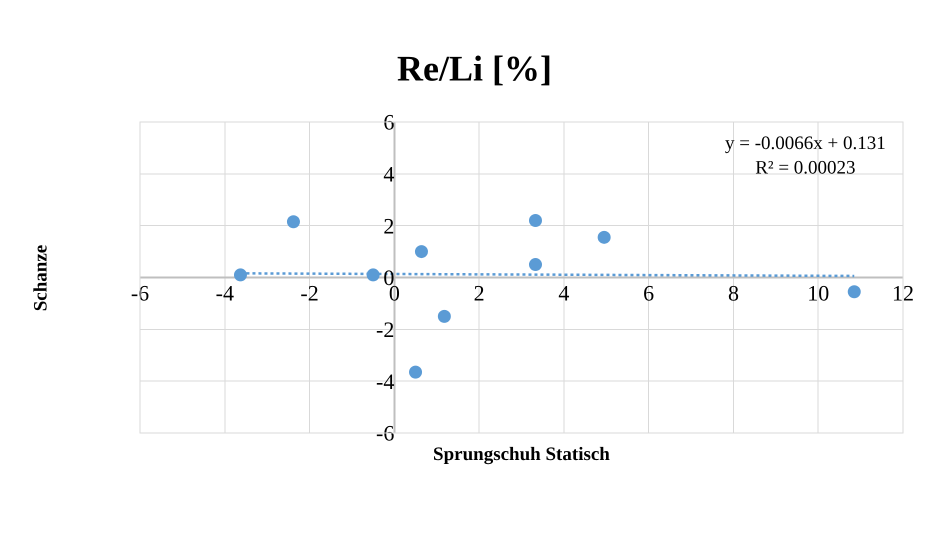 Image resolution: width=949 pixels, height=552 pixels. I want to click on chart-title: Re/Li [%], so click(474, 68).